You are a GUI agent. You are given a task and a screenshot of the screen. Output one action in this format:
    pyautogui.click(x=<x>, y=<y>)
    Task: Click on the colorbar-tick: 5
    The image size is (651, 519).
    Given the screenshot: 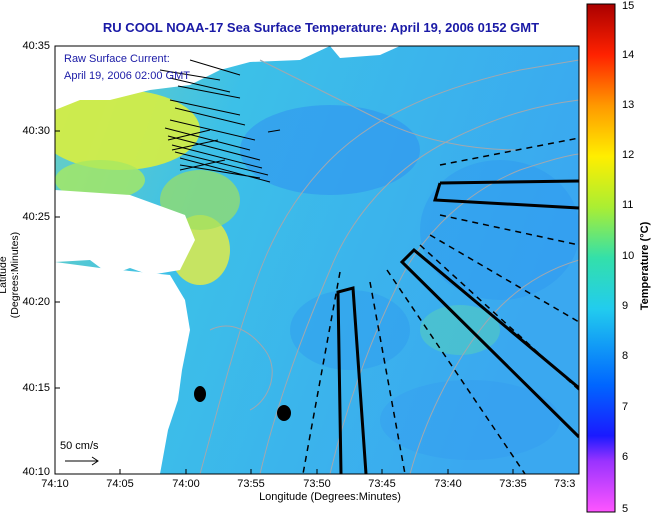 What is the action you would take?
    pyautogui.click(x=625, y=509)
    